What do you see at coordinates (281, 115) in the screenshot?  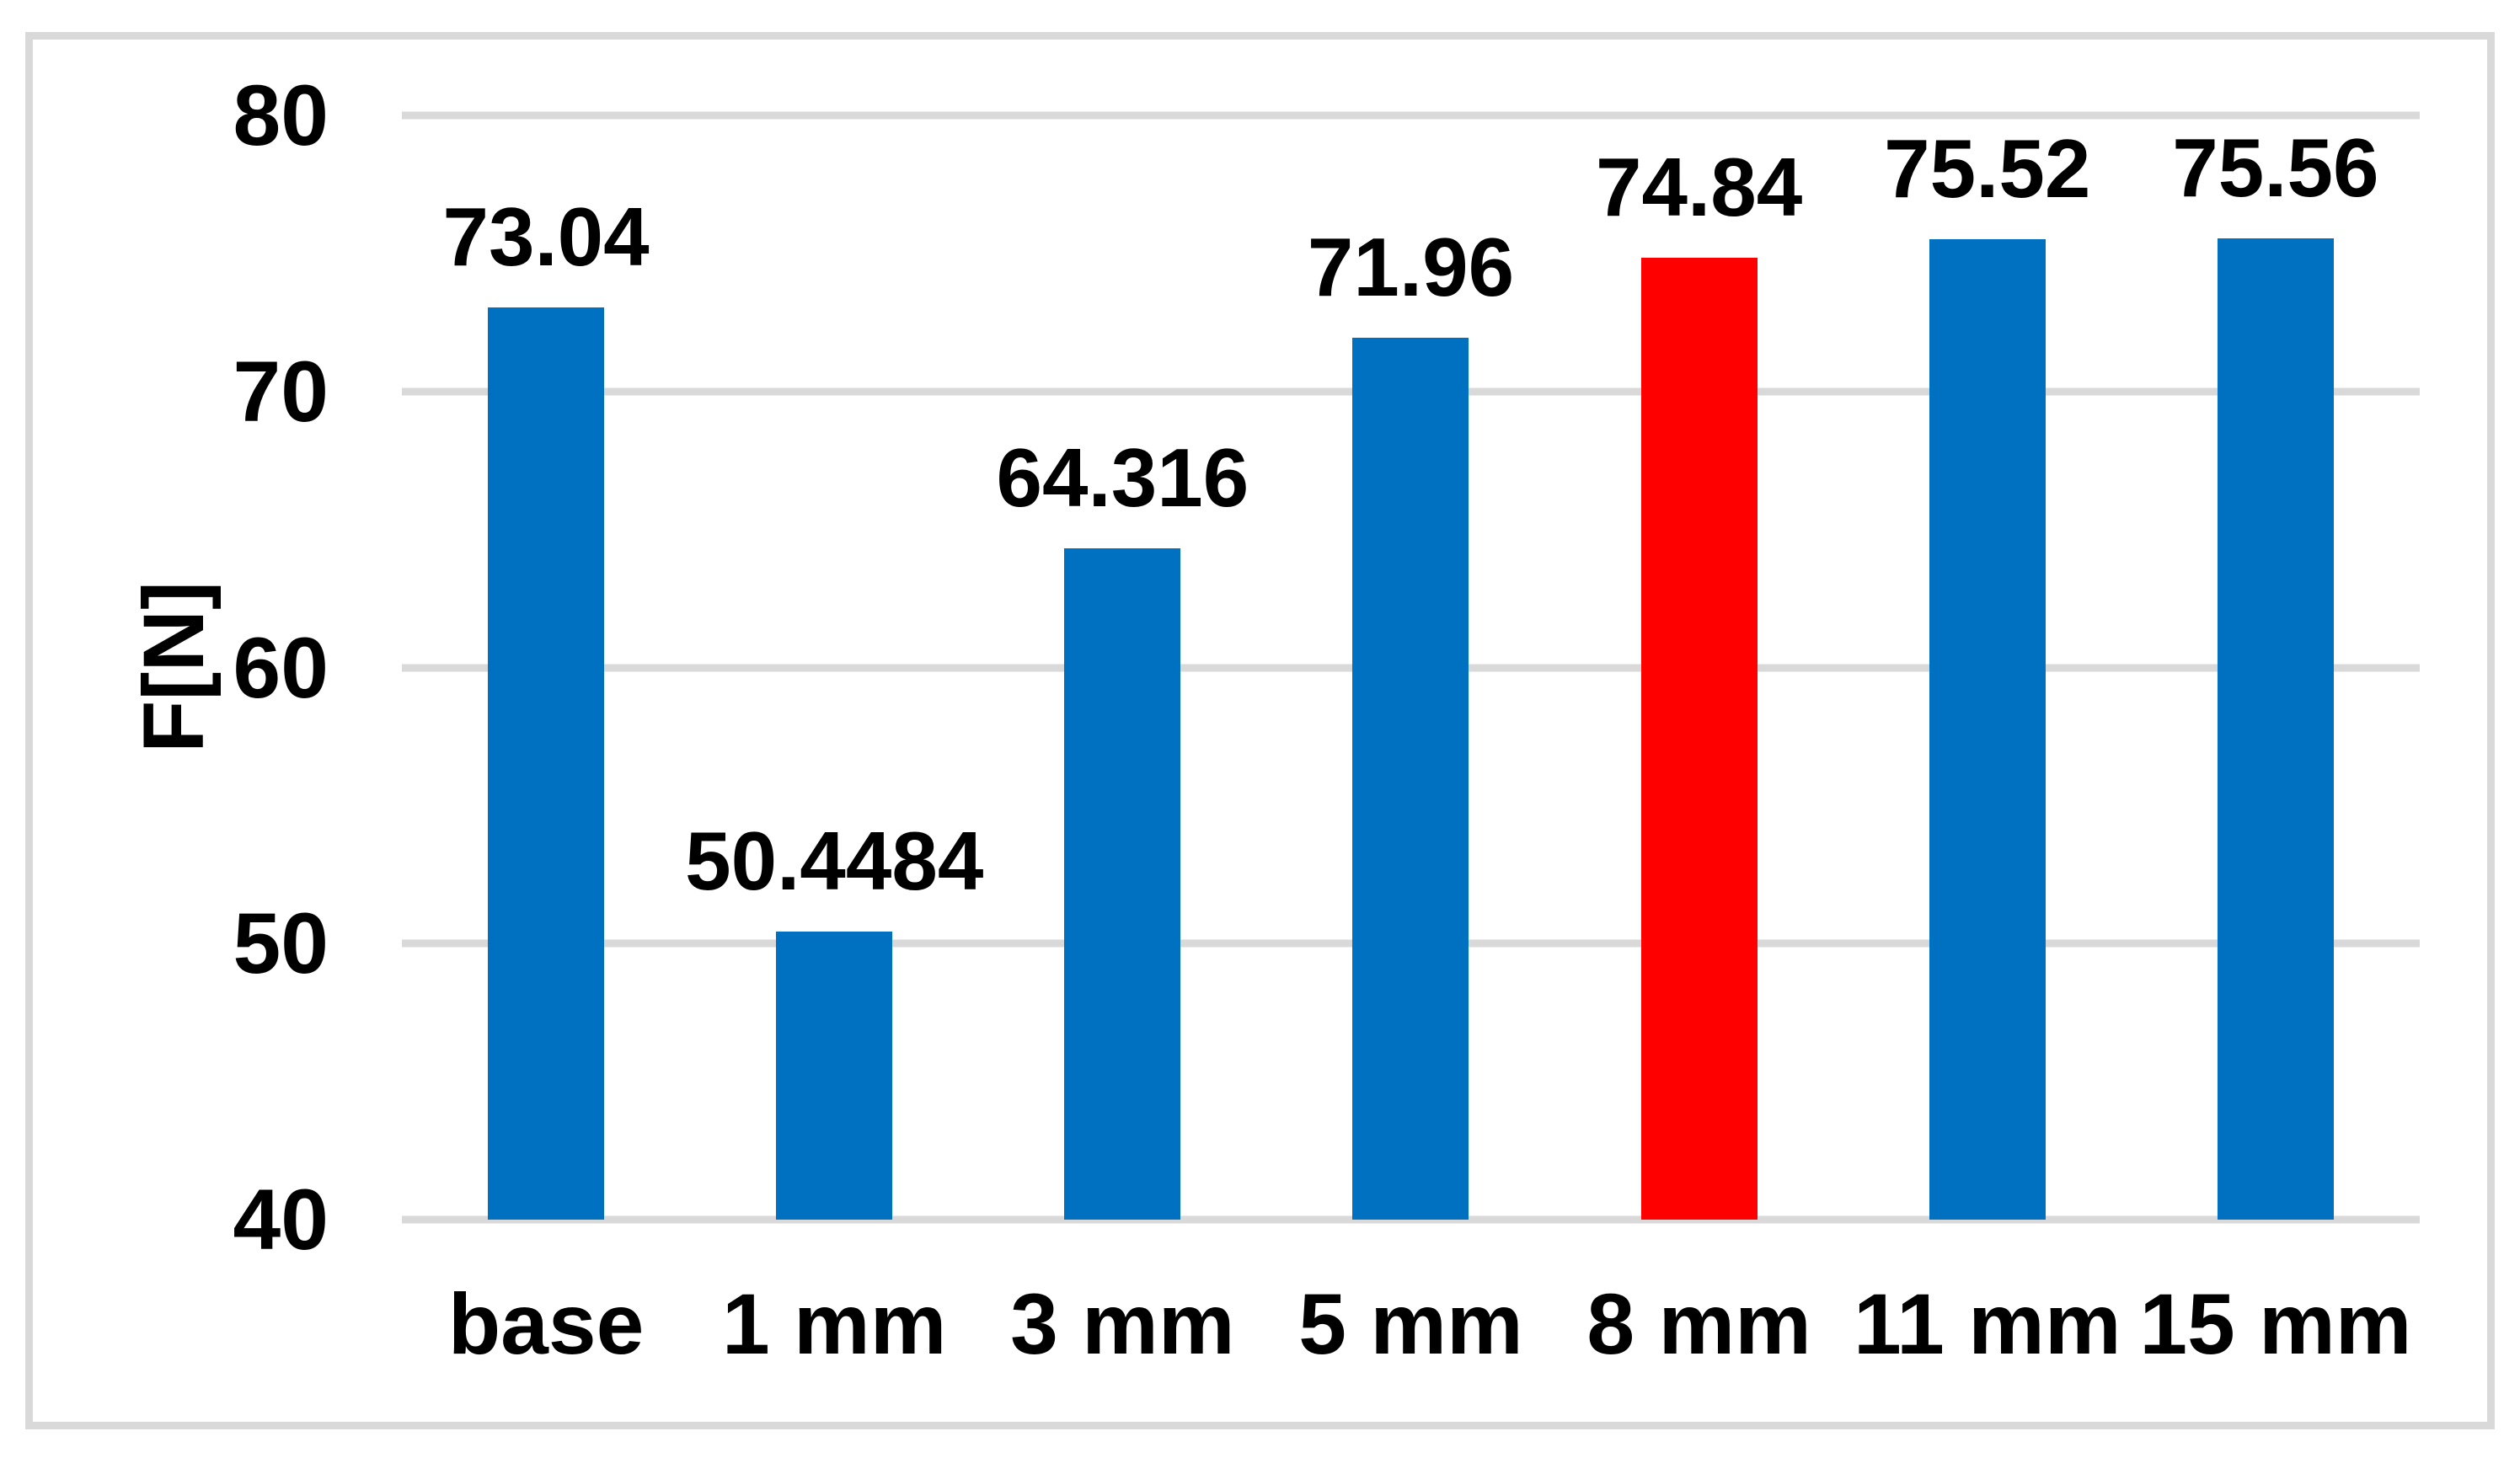 I see `y-axis-tick-label: 80` at bounding box center [281, 115].